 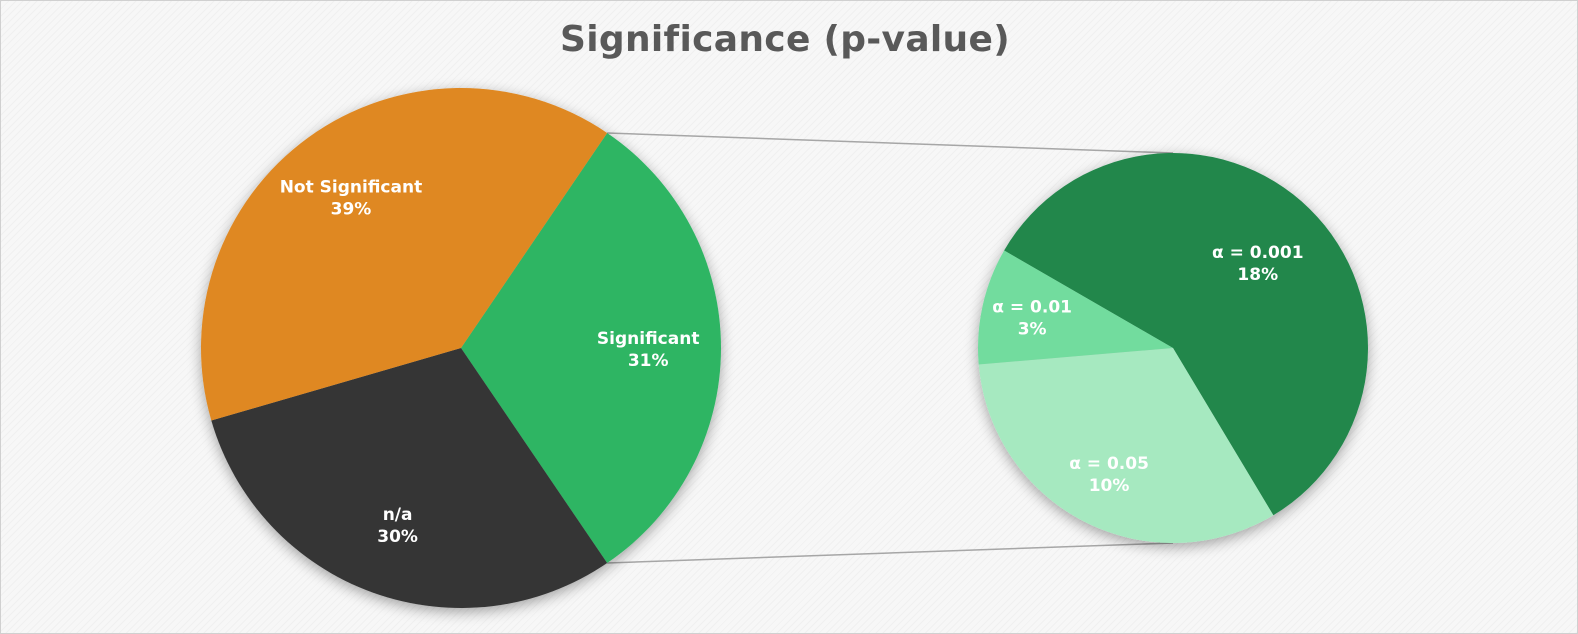 What do you see at coordinates (1258, 264) in the screenshot?
I see `secondary-pie-label-0-001: α = 0.001 18%` at bounding box center [1258, 264].